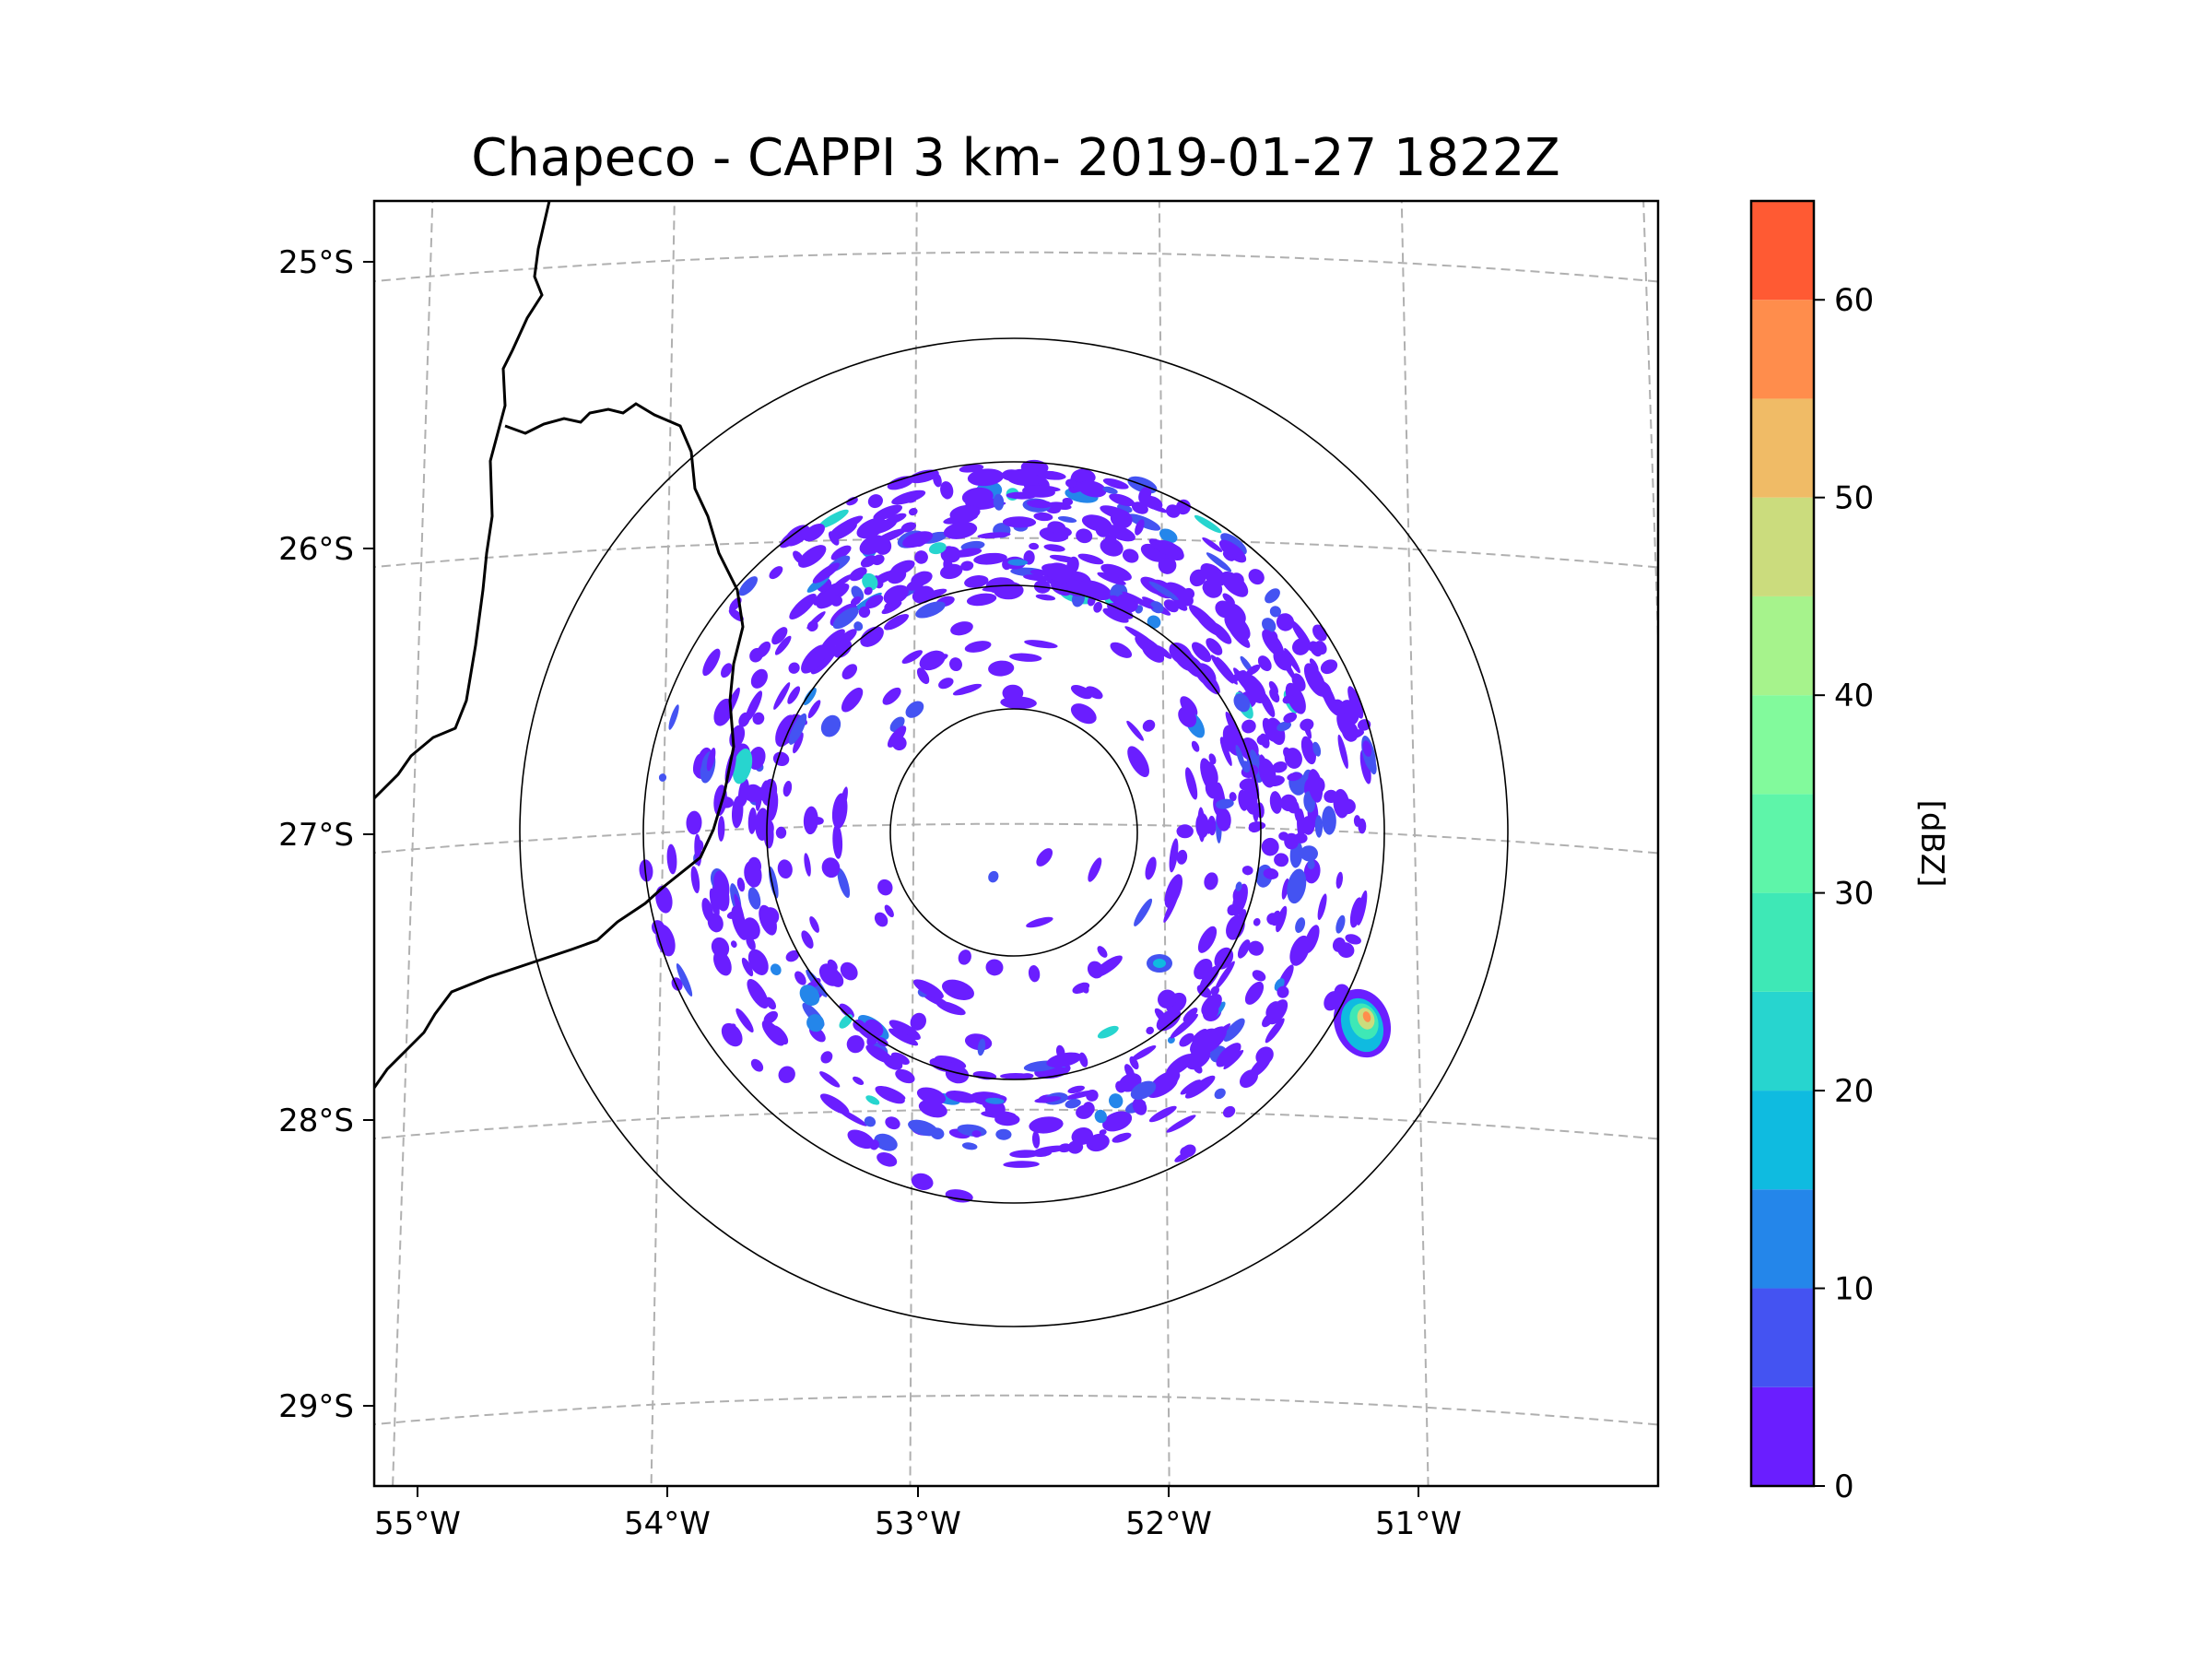  What do you see at coordinates (1854, 1091) in the screenshot?
I see `colorbar-tick-label: 20` at bounding box center [1854, 1091].